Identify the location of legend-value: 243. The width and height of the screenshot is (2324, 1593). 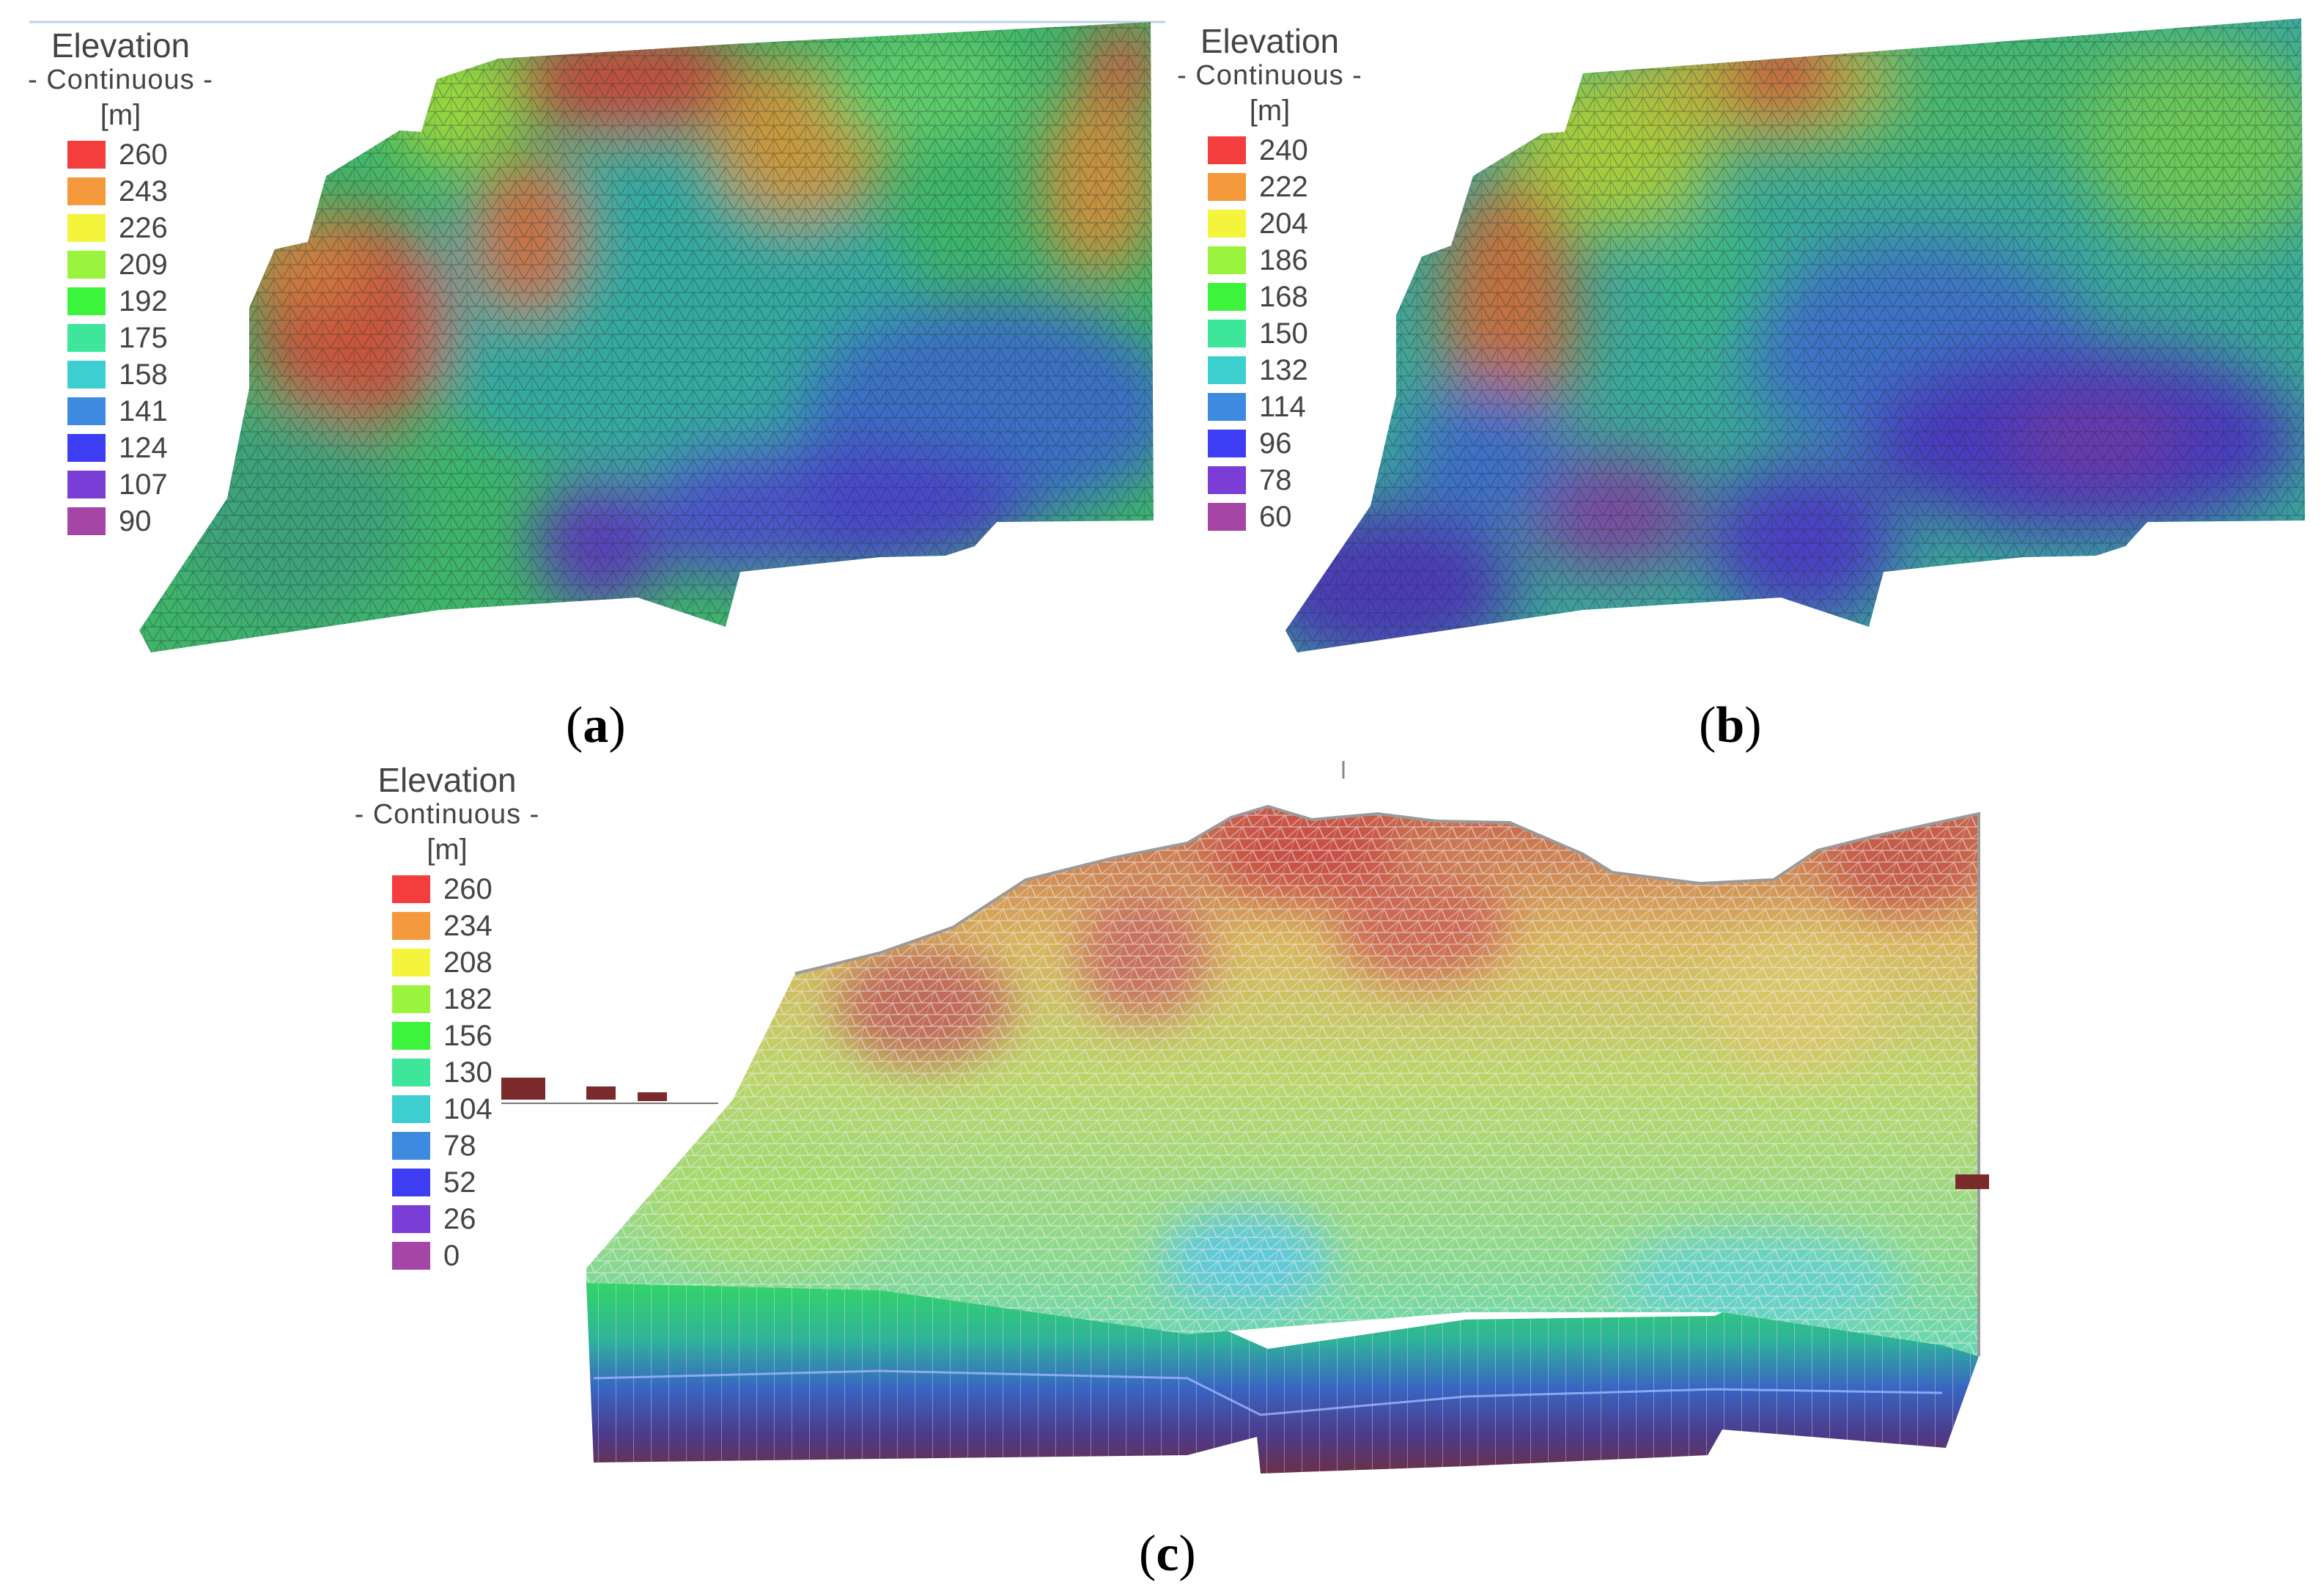
(143, 191).